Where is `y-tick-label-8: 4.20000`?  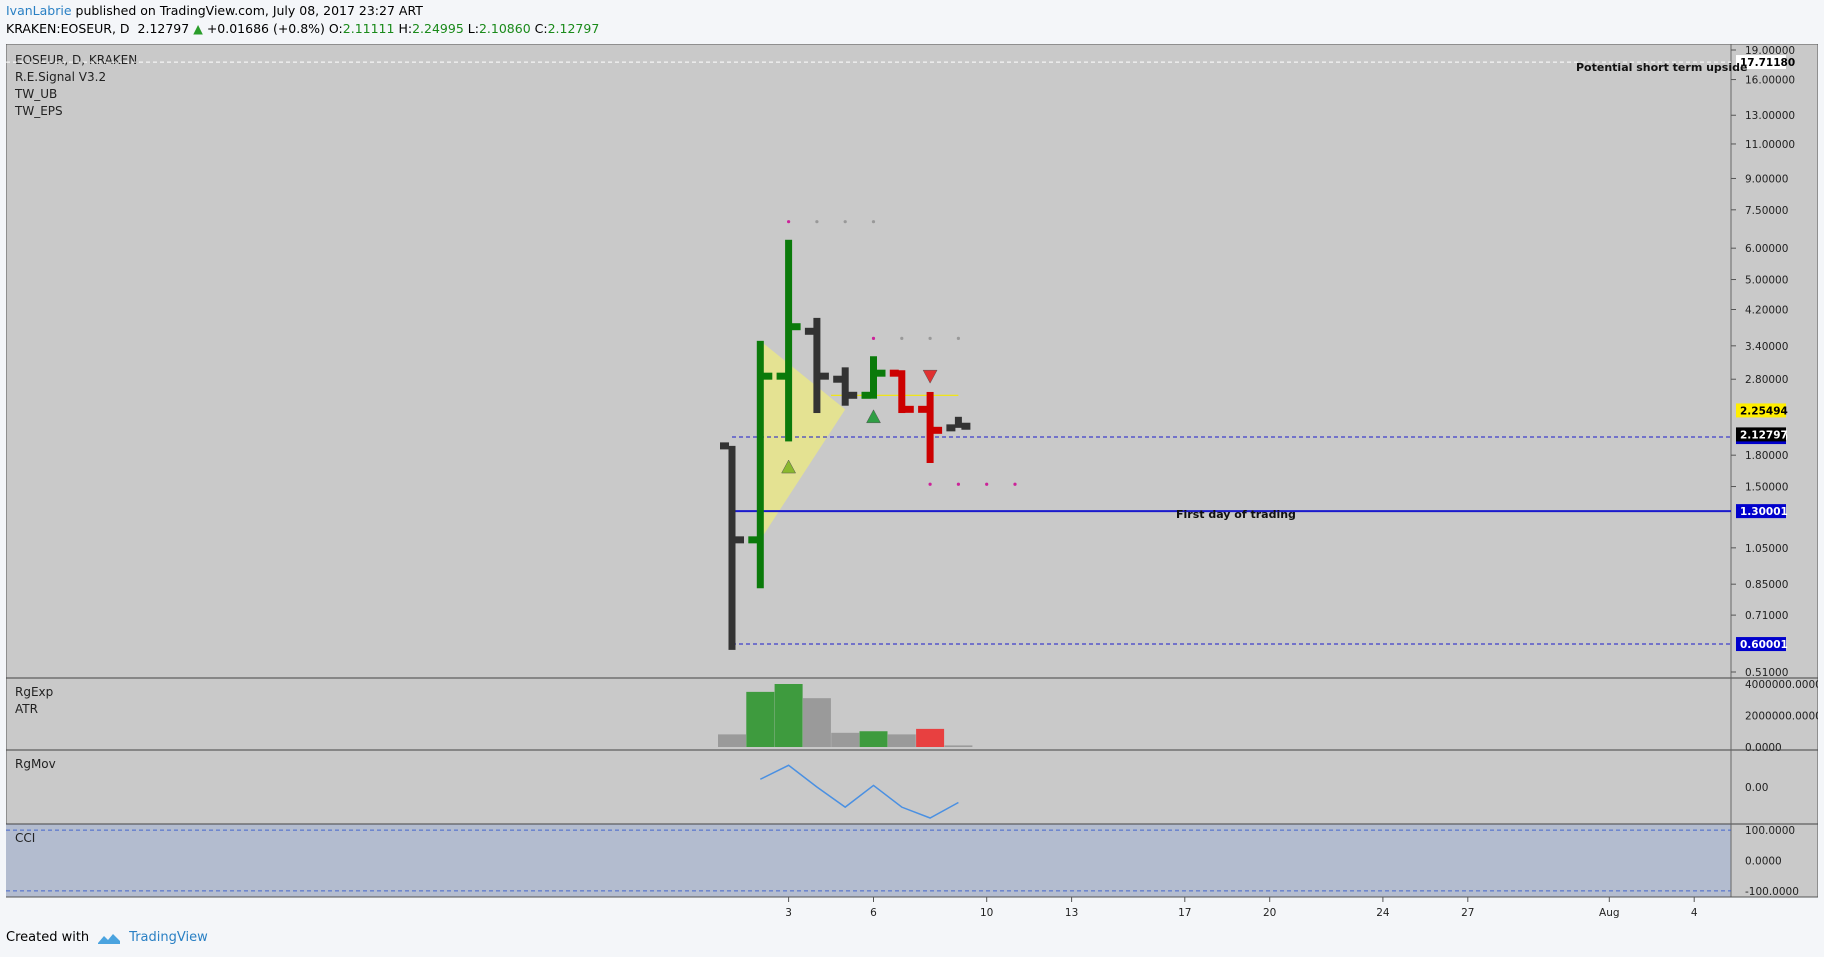 y-tick-label-8: 4.20000 is located at coordinates (1766, 311).